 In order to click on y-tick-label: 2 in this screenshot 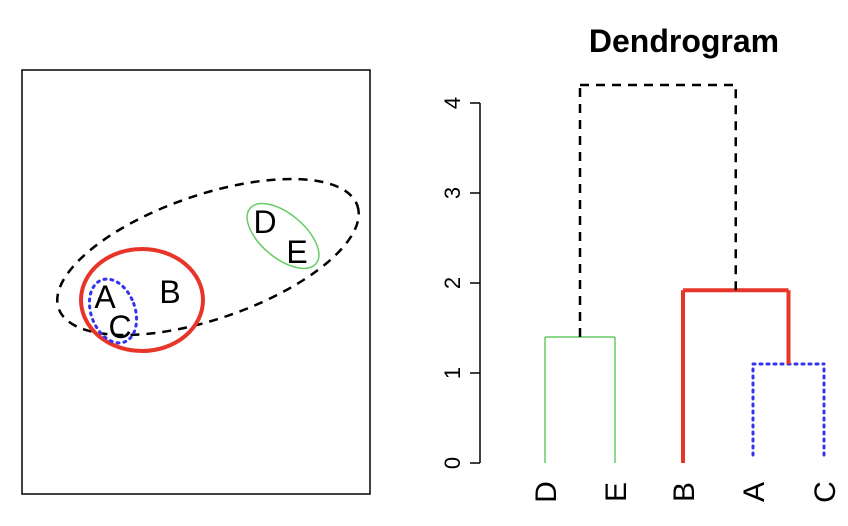, I will do `click(452, 283)`.